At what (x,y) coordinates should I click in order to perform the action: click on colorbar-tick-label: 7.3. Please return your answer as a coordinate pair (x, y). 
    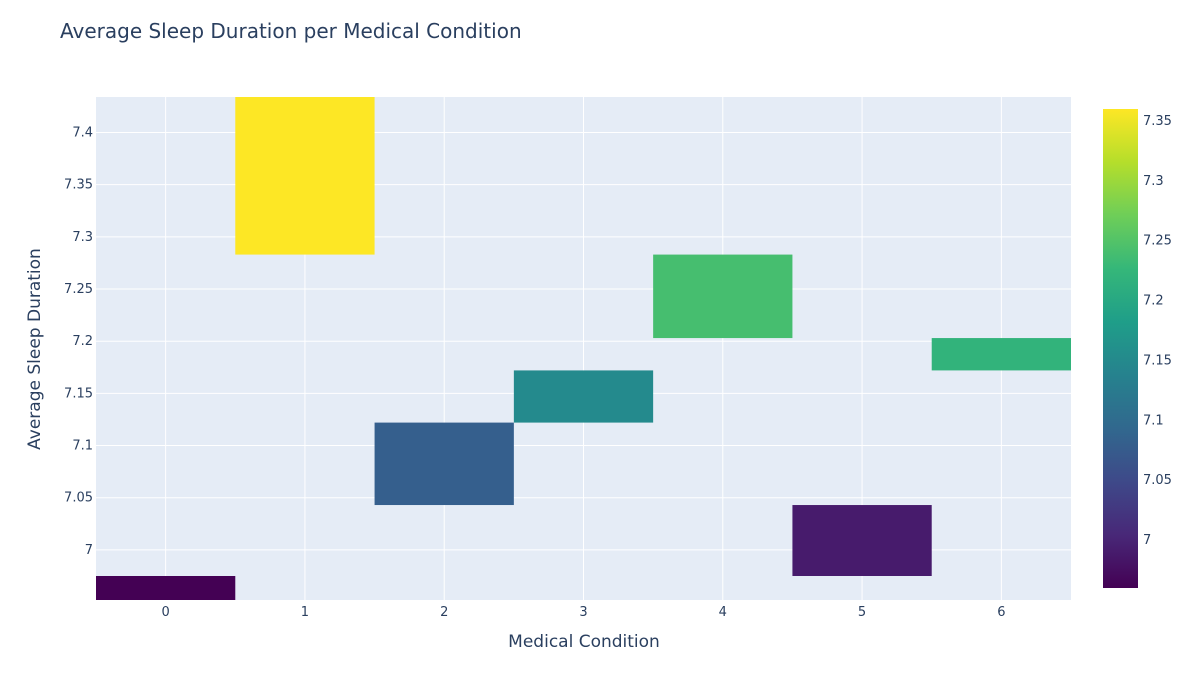
    Looking at the image, I should click on (1153, 181).